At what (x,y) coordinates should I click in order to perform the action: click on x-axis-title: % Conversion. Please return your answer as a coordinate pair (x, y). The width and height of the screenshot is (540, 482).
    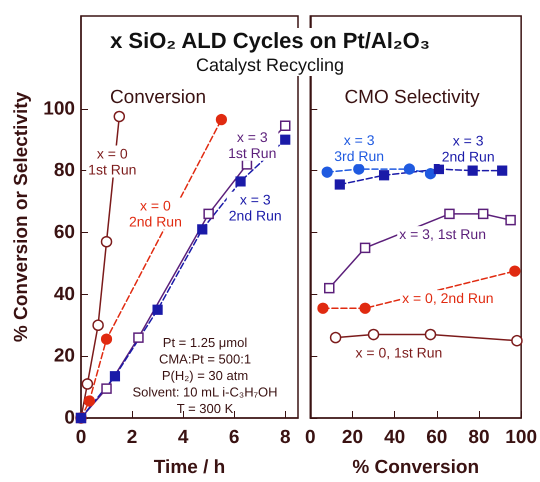
    Looking at the image, I should click on (416, 467).